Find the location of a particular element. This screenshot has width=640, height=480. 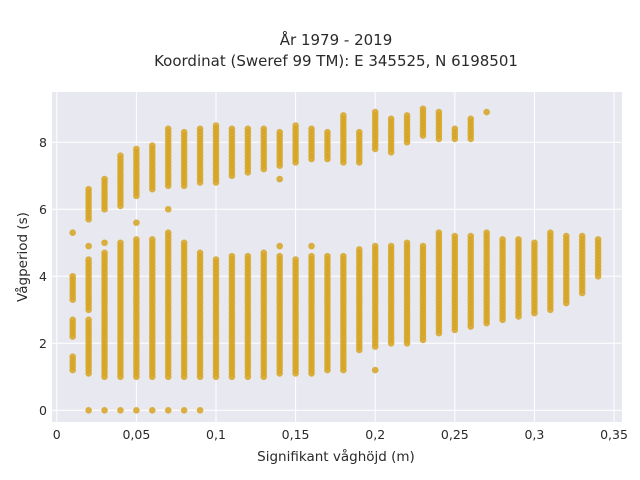

y-tick-label: 6 is located at coordinates (43, 209).